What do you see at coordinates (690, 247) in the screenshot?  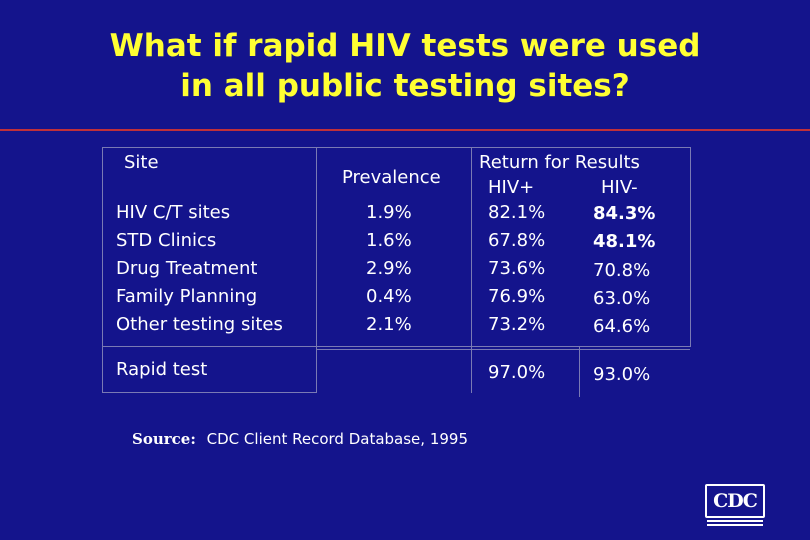 I see `table-border-right` at bounding box center [690, 247].